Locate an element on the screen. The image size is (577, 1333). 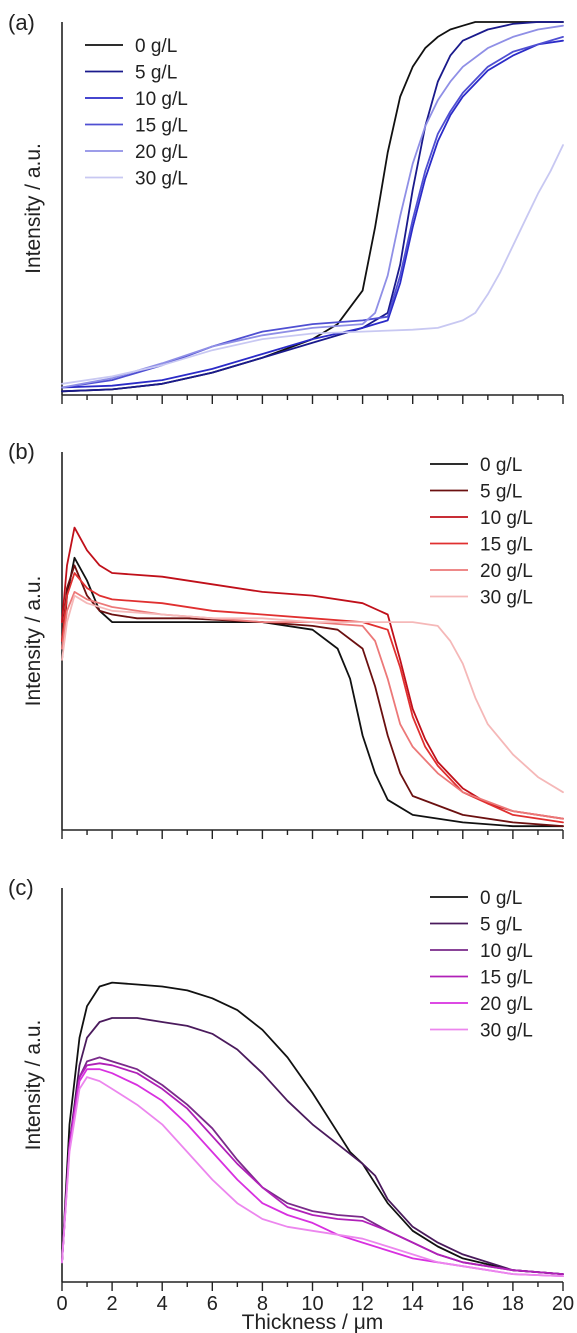
panel-label: (a) is located at coordinates (21, 22).